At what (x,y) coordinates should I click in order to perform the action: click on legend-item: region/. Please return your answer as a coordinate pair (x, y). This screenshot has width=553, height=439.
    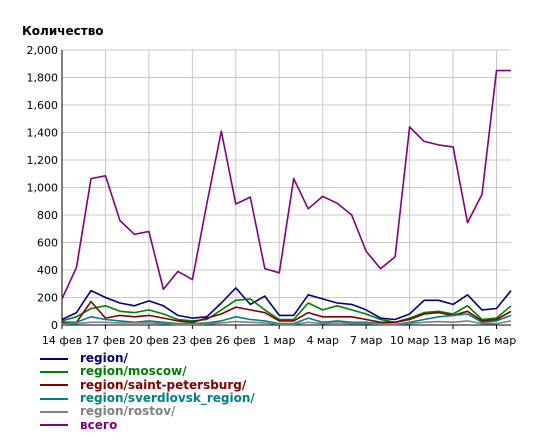
    Looking at the image, I should click on (147, 358).